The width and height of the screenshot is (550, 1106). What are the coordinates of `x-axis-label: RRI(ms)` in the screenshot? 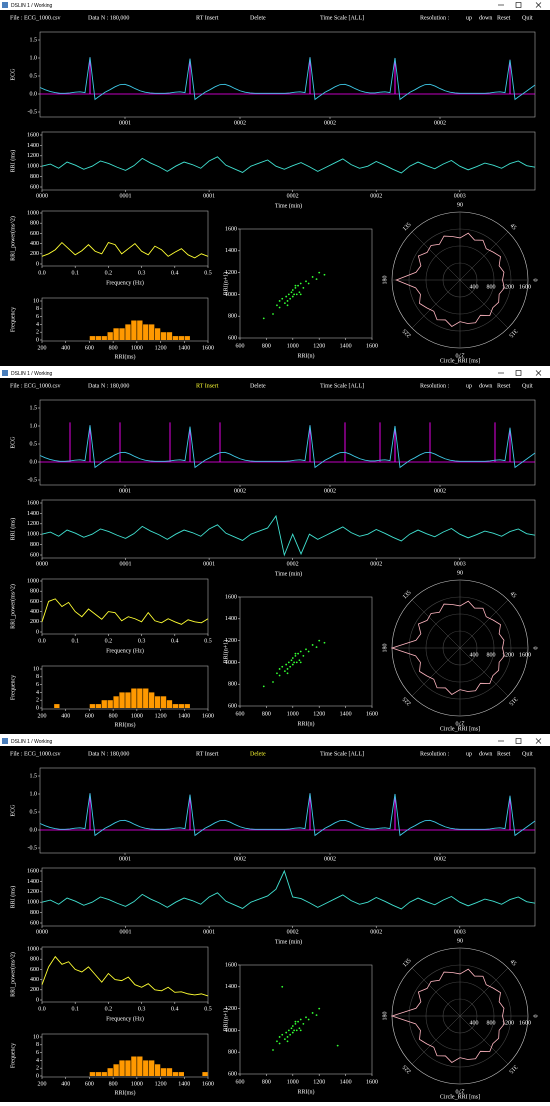 It's located at (125, 356).